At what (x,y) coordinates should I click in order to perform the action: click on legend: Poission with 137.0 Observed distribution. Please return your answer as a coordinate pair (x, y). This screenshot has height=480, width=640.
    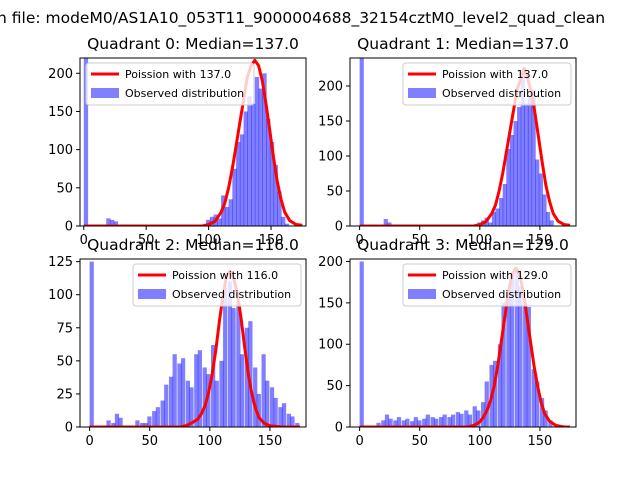
    Looking at the image, I should click on (487, 84).